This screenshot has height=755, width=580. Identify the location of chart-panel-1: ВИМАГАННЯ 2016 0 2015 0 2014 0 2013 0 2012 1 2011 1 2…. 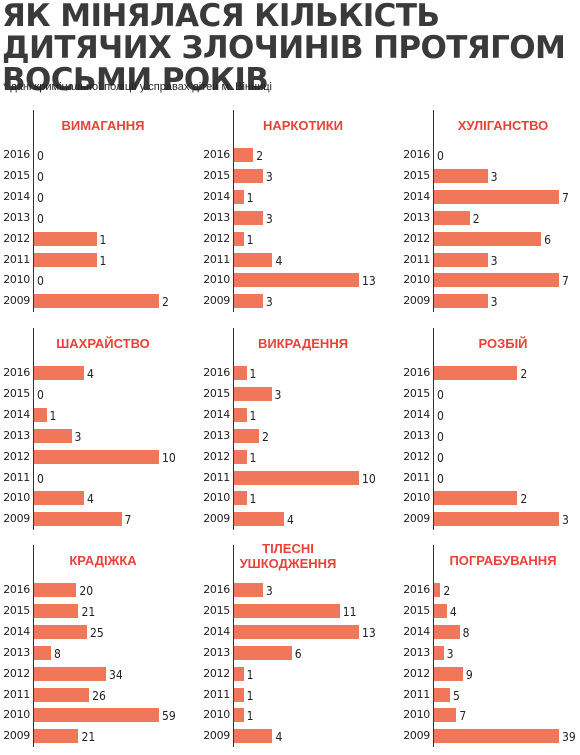
(90, 215).